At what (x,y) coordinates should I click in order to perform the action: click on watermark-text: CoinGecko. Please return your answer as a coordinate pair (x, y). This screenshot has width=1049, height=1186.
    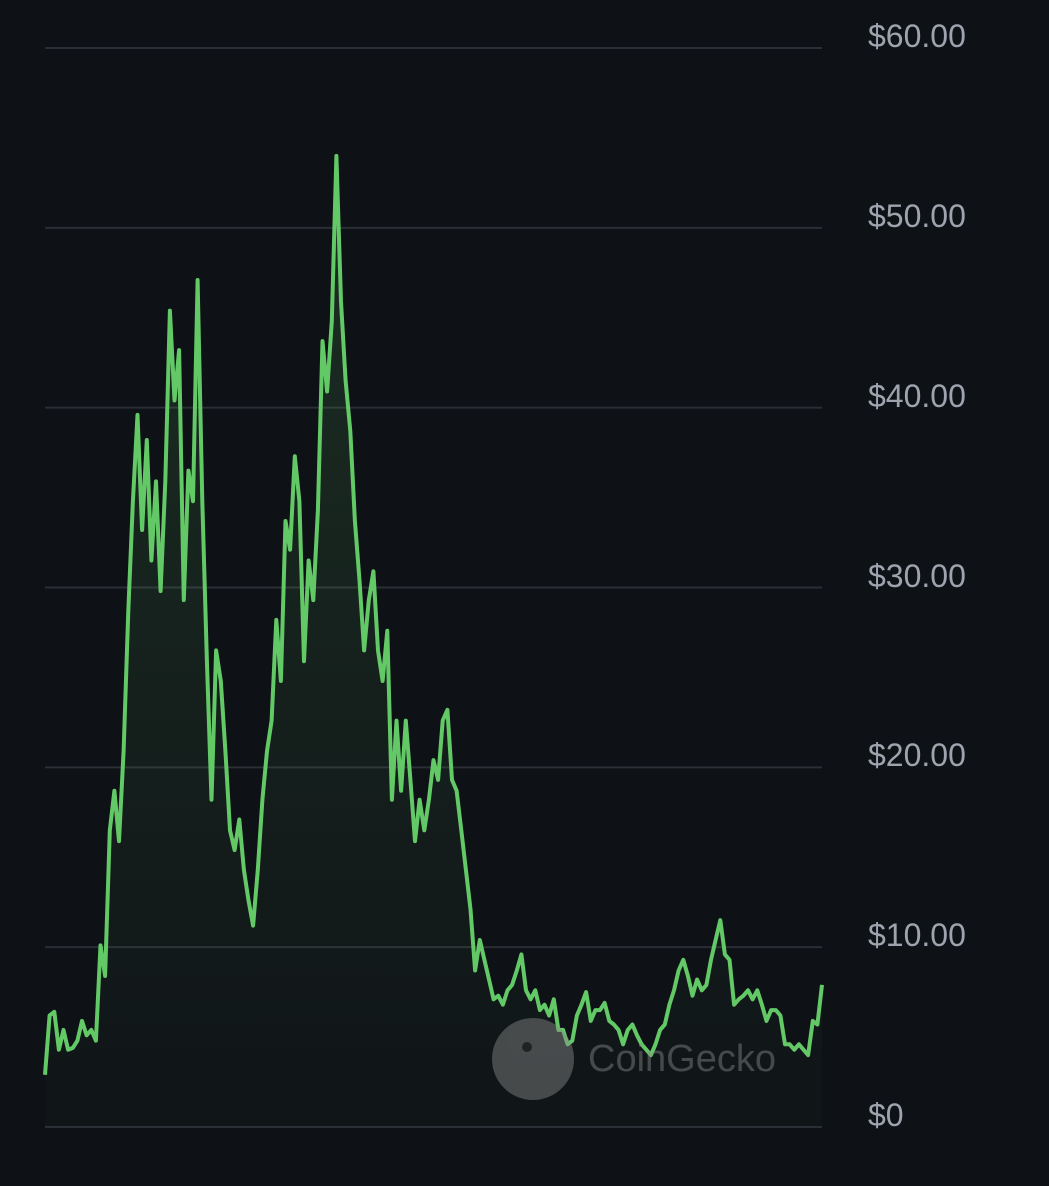
    Looking at the image, I should click on (682, 1058).